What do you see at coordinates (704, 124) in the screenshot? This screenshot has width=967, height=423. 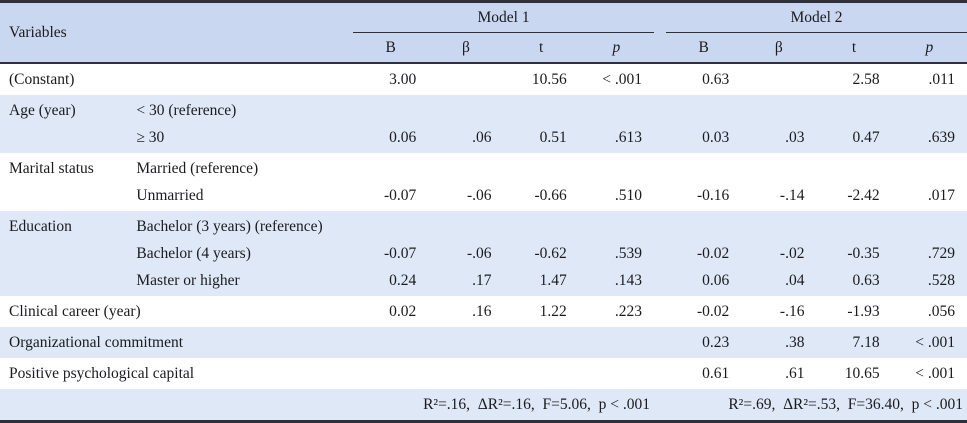 I see `model2-B-cell: 0.03` at bounding box center [704, 124].